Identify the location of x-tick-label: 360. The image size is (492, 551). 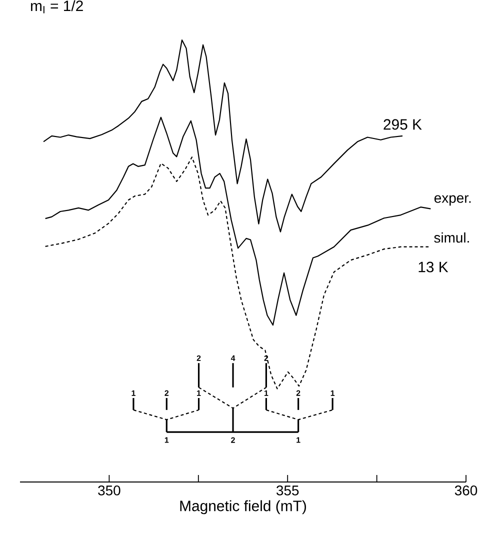
(466, 491).